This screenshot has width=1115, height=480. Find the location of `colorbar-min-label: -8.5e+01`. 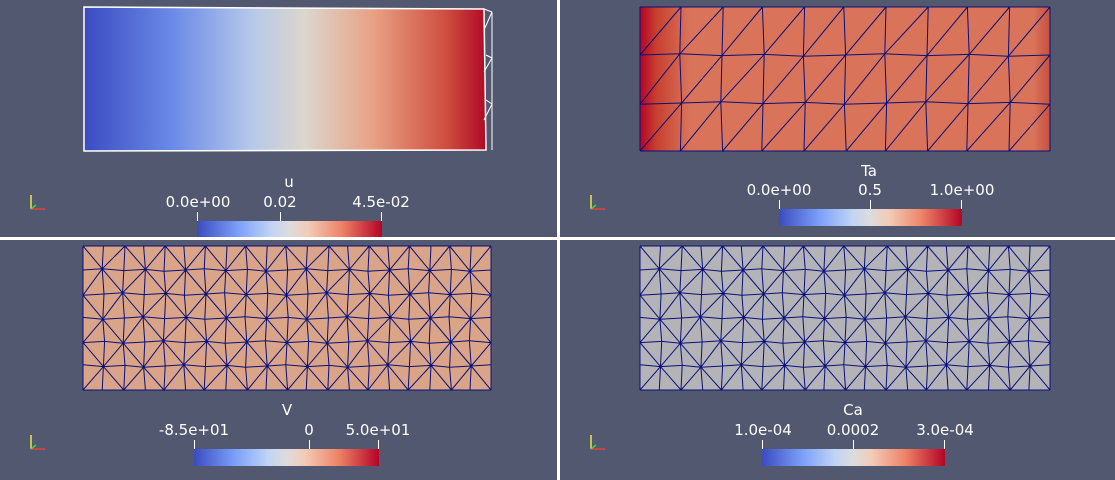

colorbar-min-label: -8.5e+01 is located at coordinates (194, 430).